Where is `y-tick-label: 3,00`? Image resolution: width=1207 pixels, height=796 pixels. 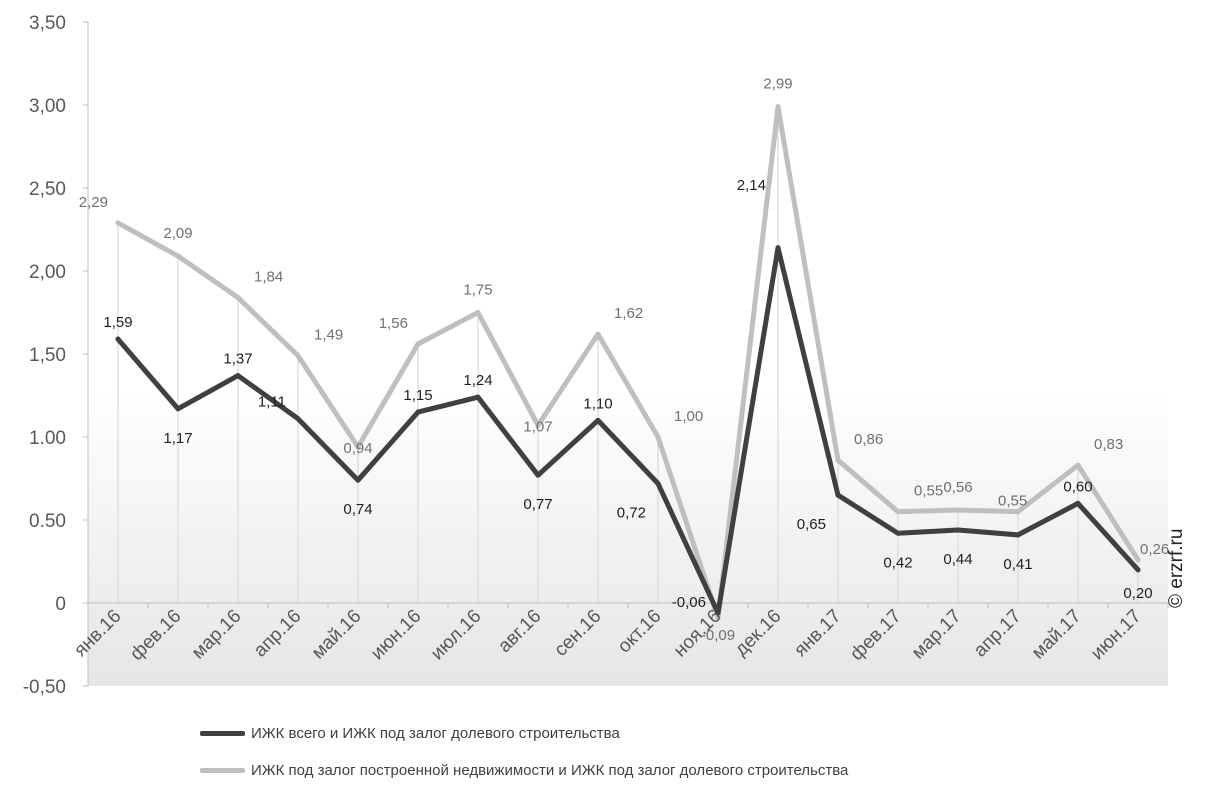 y-tick-label: 3,00 is located at coordinates (47, 106).